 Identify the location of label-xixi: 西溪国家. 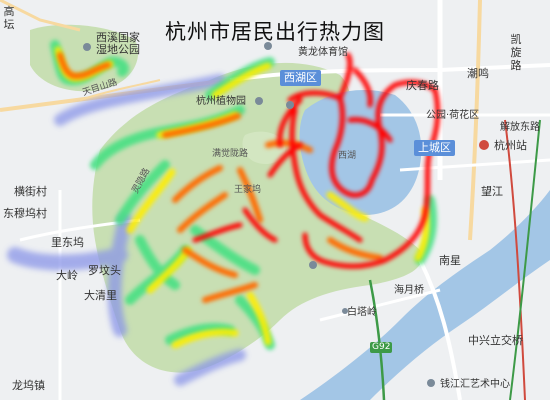
(118, 37).